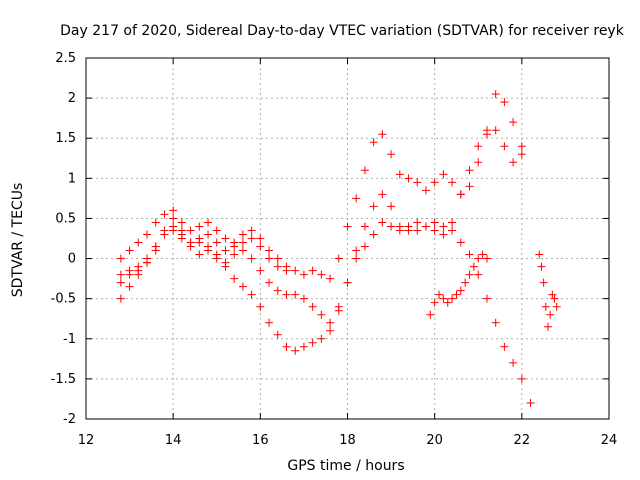 This screenshot has height=480, width=640. I want to click on y-tick-label: -2, so click(69, 419).